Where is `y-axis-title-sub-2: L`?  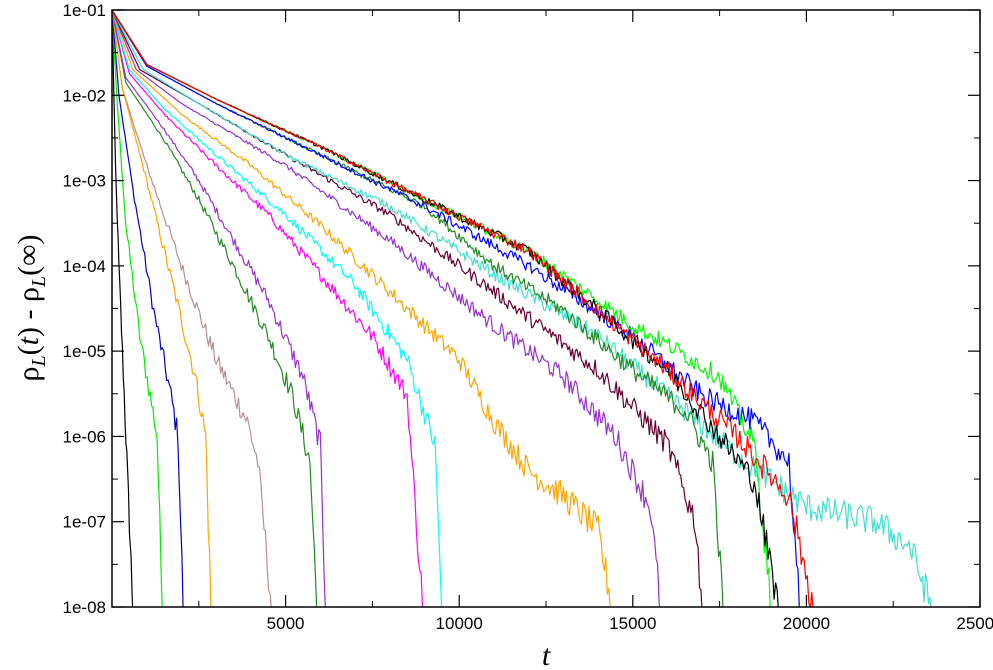 y-axis-title-sub-2: L is located at coordinates (39, 282).